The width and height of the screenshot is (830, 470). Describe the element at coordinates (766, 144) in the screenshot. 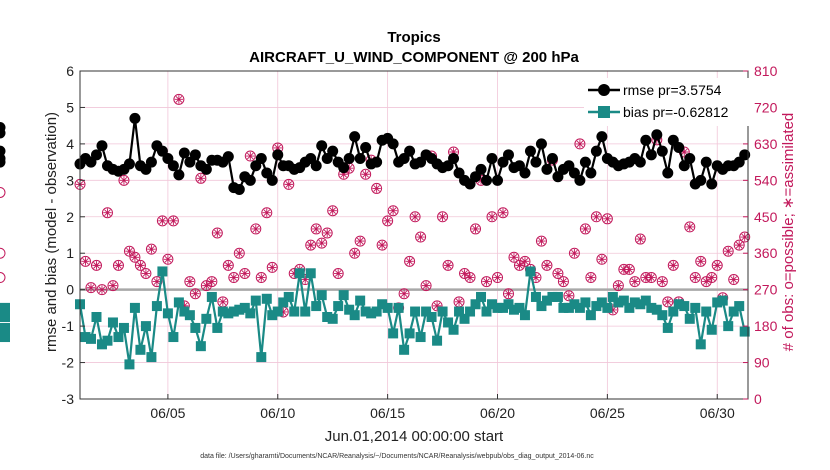

I see `y2-tick-label: 630` at that location.